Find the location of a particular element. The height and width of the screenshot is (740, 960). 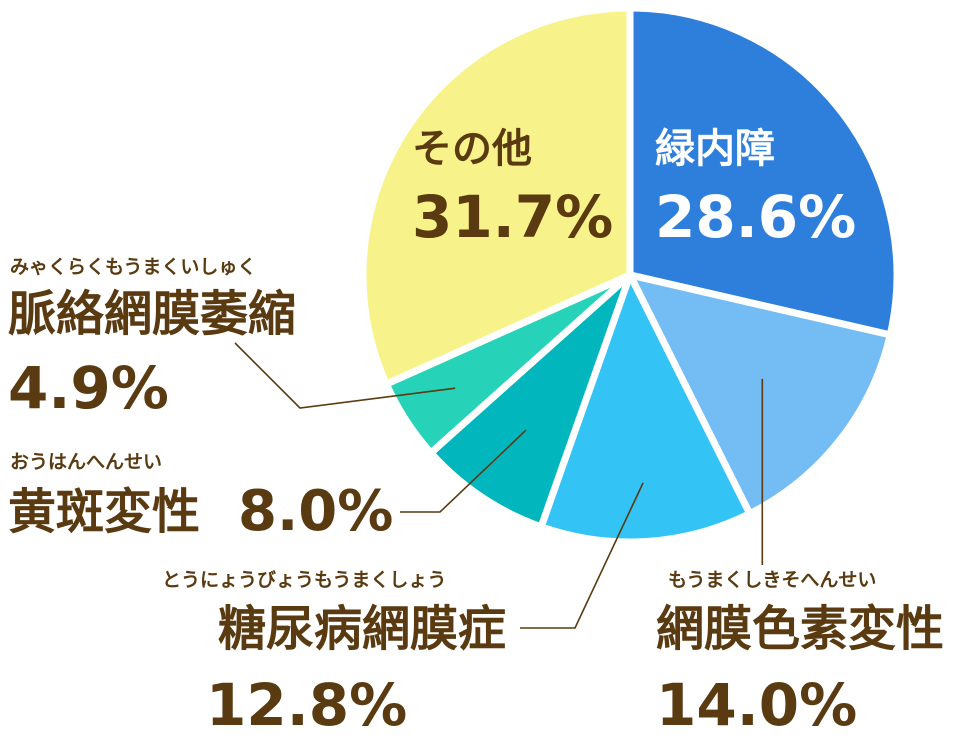

slice-ruby-macular: おうはんへんせい is located at coordinates (86, 462).